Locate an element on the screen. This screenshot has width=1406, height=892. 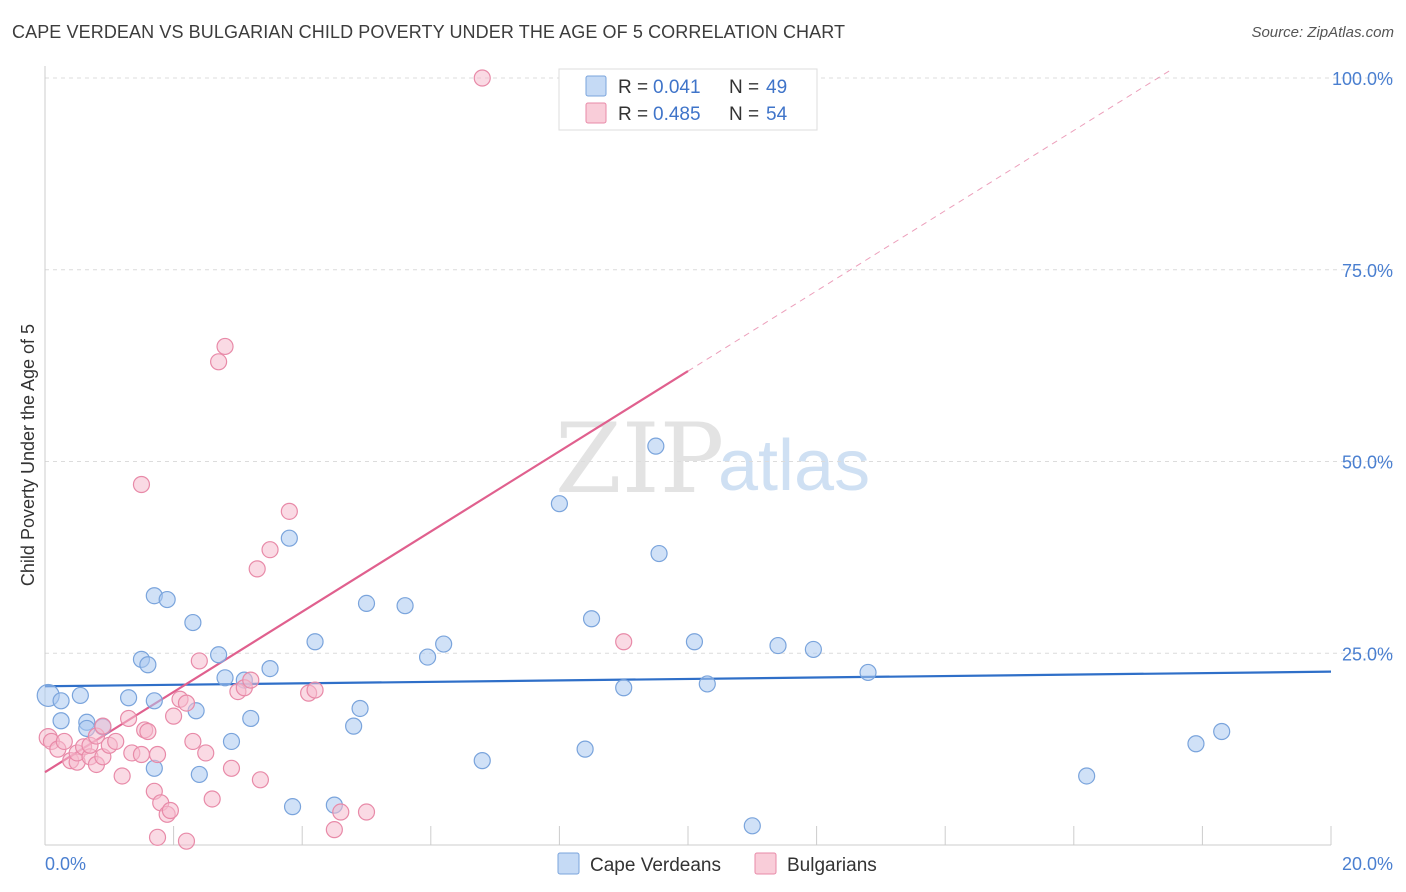
y-tick-label-0: 25.0% is located at coordinates (1367, 654).